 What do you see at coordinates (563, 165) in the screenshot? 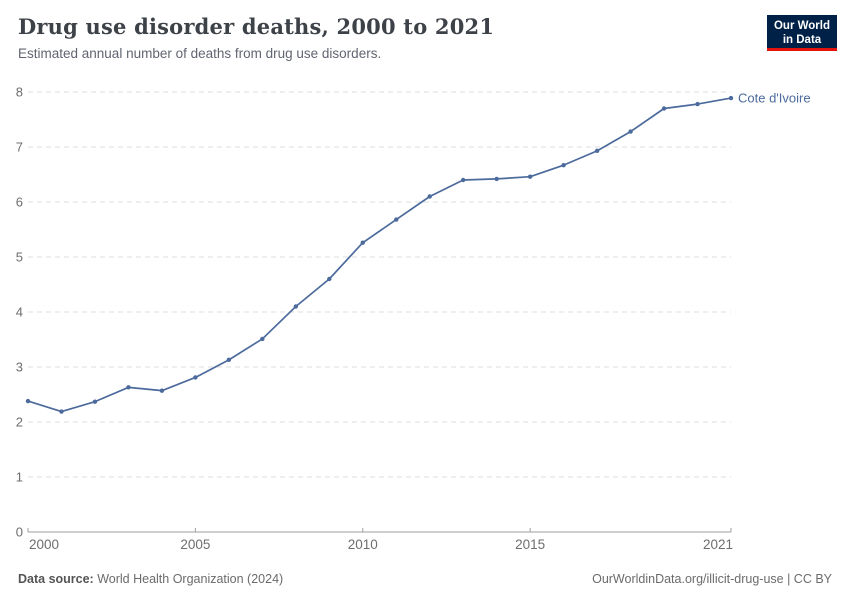
I see `data-point-2016` at bounding box center [563, 165].